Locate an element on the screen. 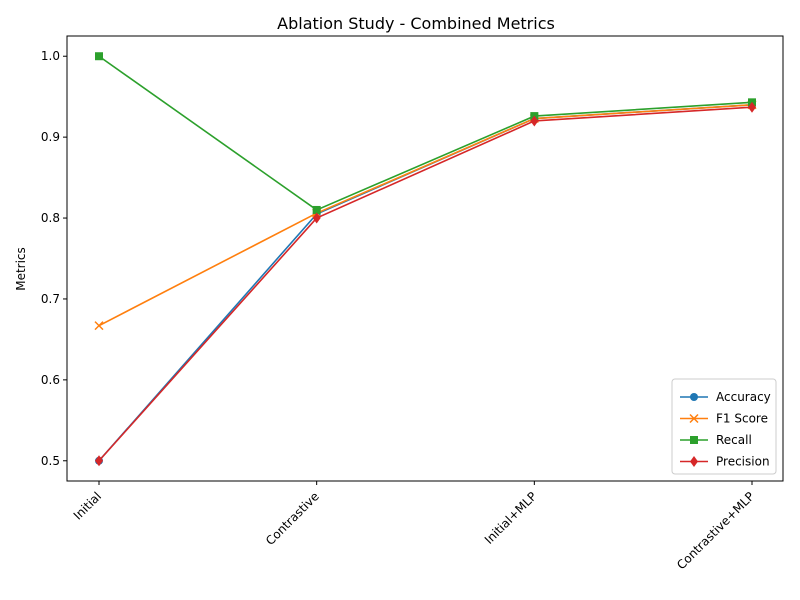 The height and width of the screenshot is (600, 800). y-tick-label: 0.5 is located at coordinates (50, 461).